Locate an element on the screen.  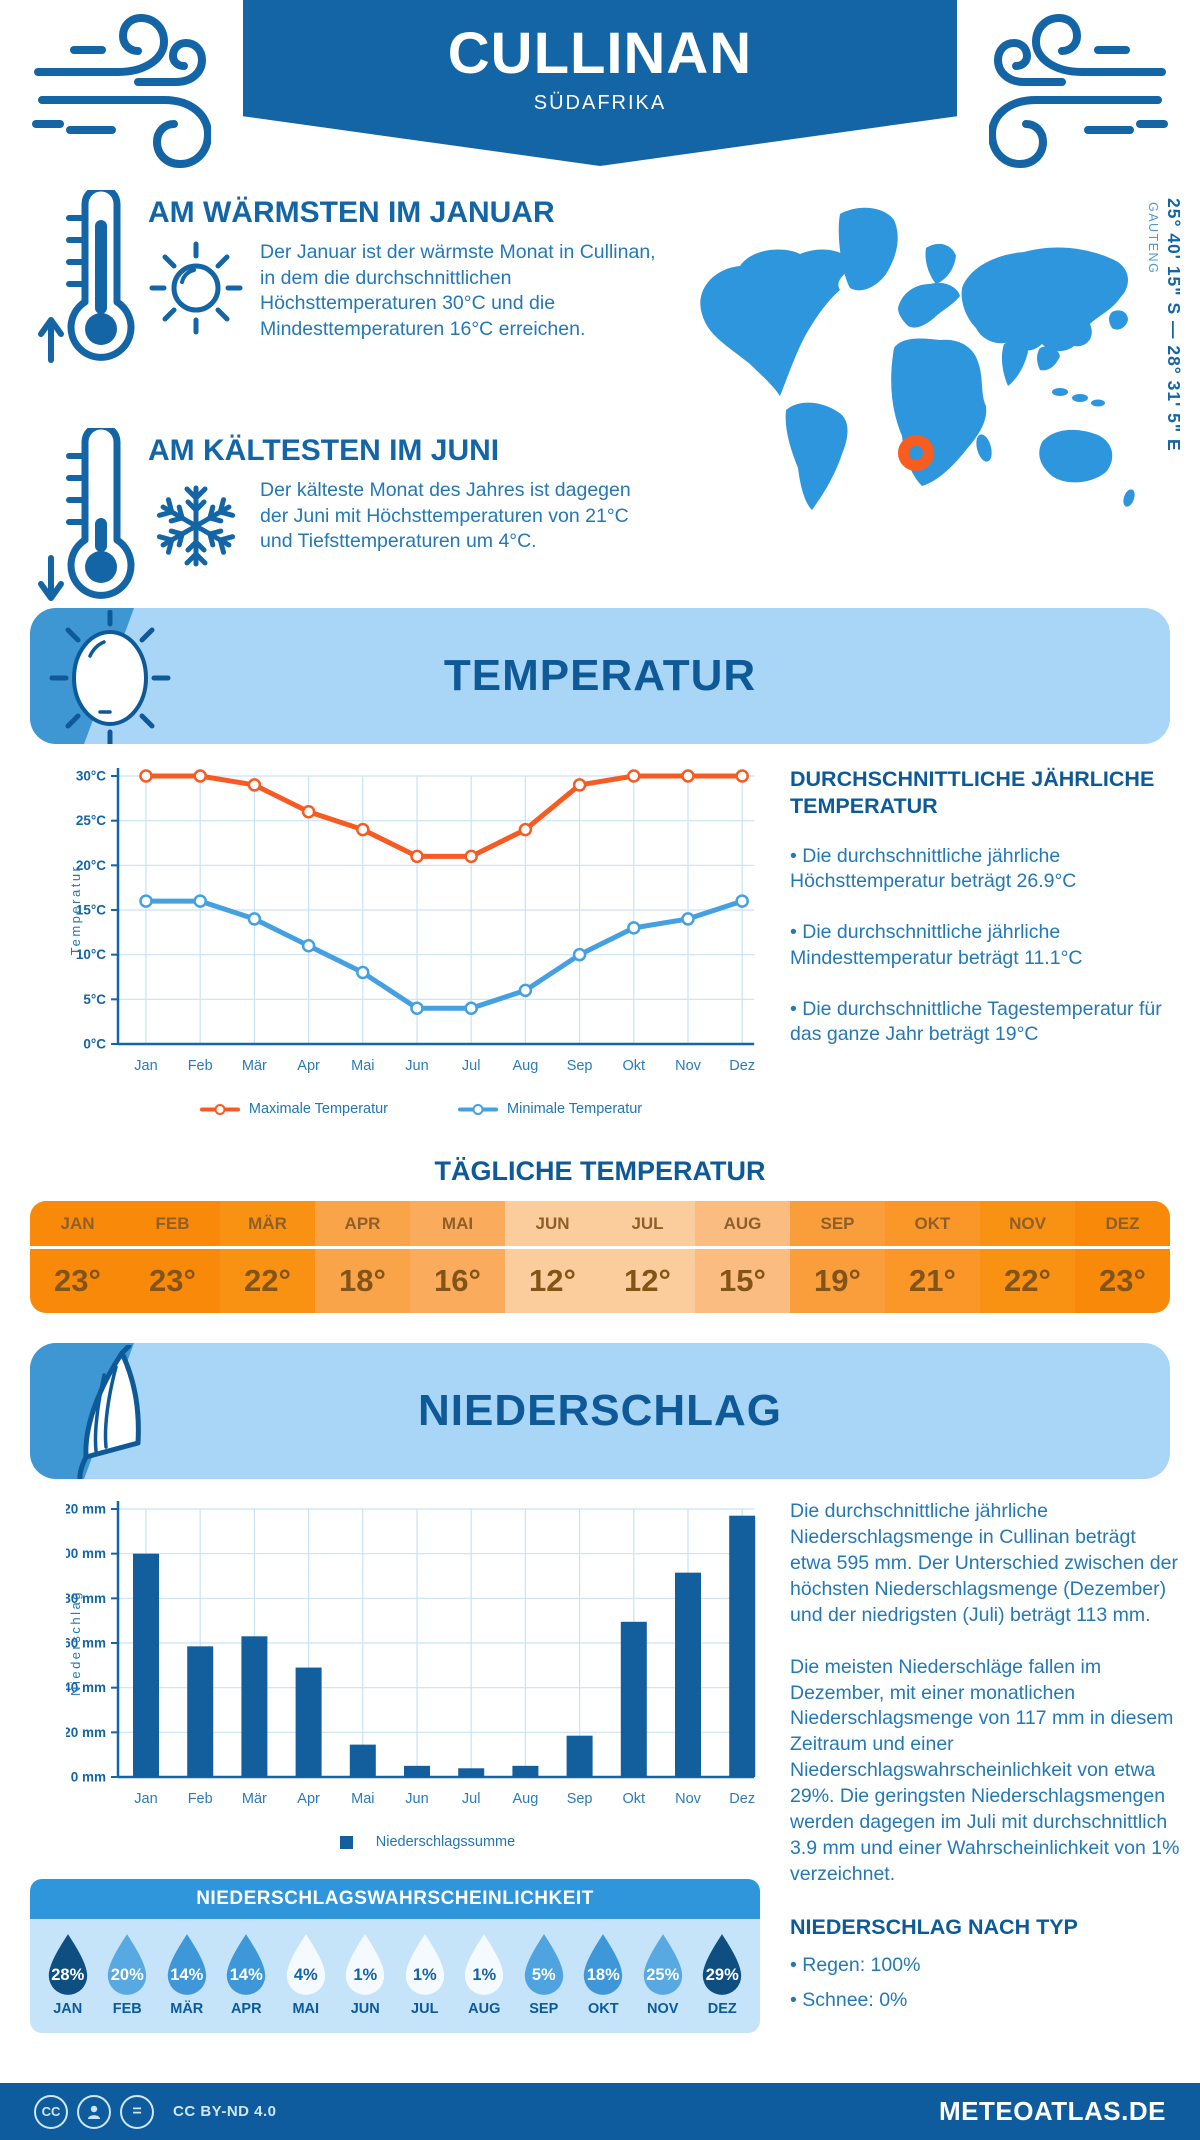
svg-text: Mai is located at coordinates (362, 1066).